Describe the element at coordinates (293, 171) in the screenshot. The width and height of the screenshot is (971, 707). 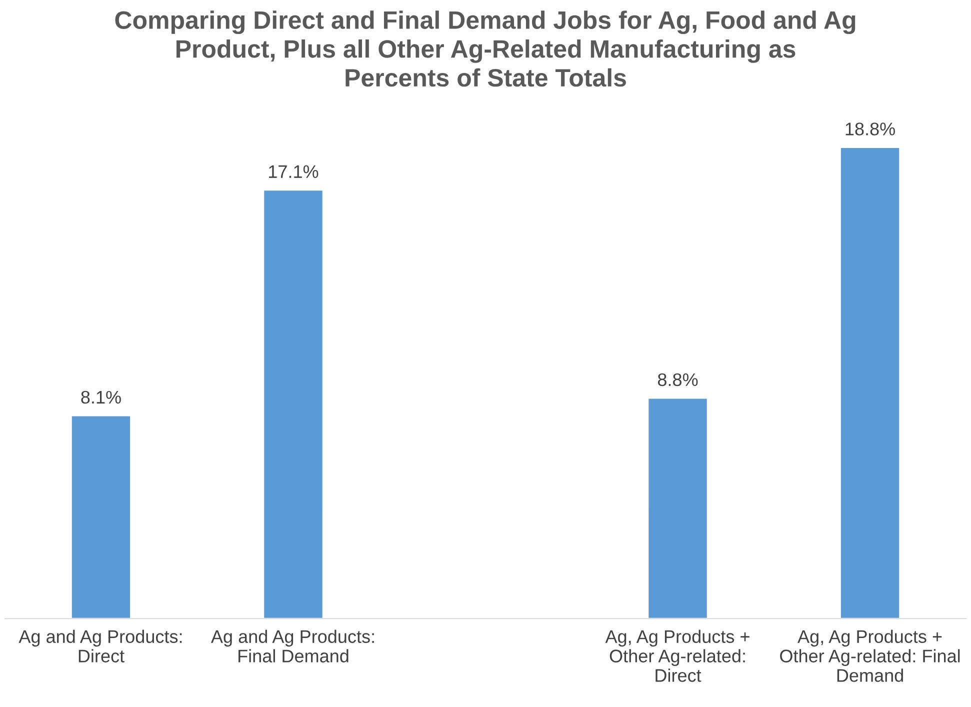
I see `data-label: 17.1%` at that location.